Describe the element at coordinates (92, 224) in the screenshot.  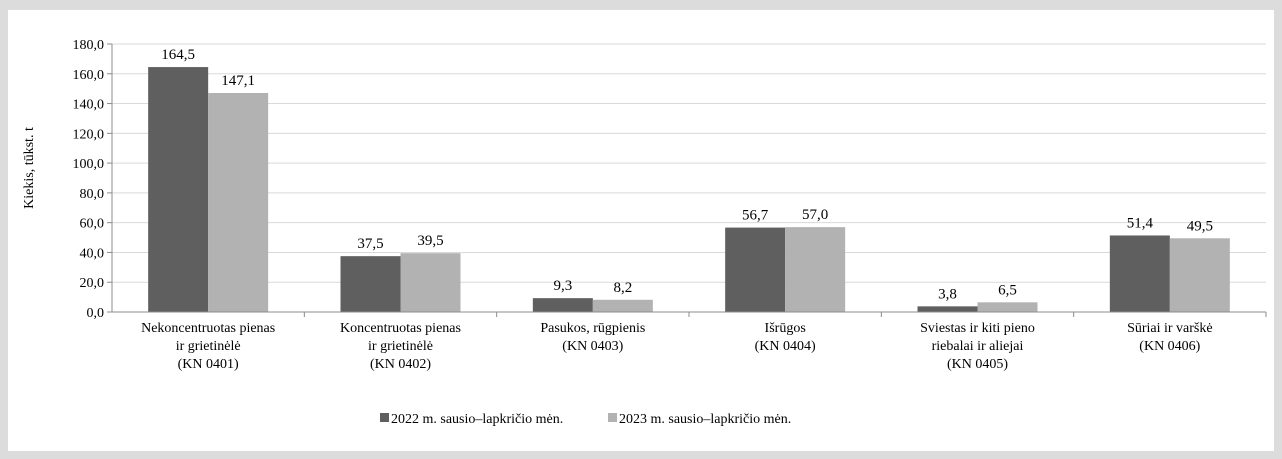
I see `y-tick-label: 60,0` at that location.